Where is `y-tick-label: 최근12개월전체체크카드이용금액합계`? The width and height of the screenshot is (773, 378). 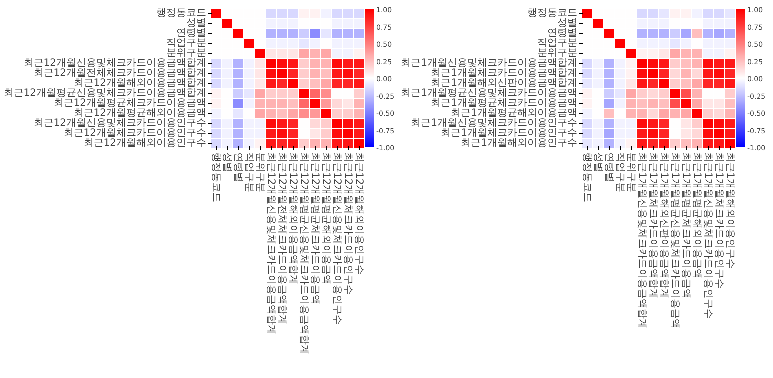
y-tick-label: 최근12개월전체체크카드이용금액합계 is located at coordinates (120, 73).